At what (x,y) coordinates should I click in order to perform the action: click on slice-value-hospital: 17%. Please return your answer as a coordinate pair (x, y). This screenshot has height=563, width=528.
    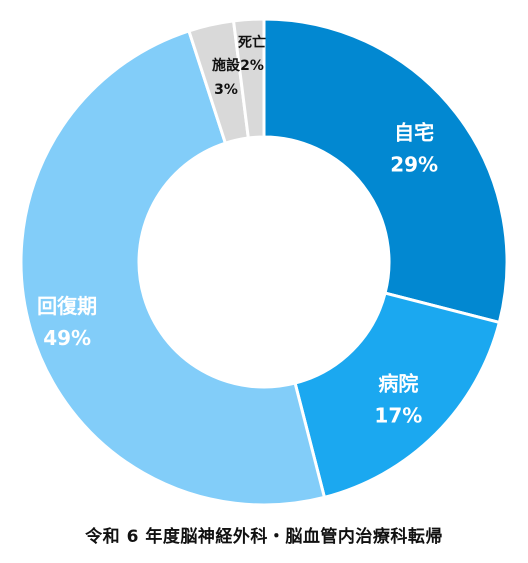
    Looking at the image, I should click on (398, 415).